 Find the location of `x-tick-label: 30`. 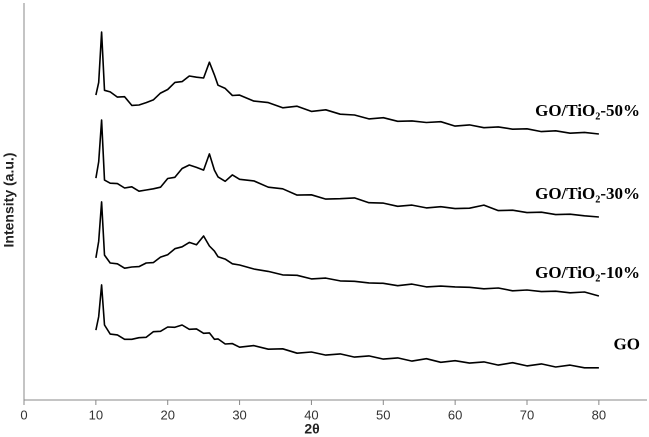

x-tick-label: 30 is located at coordinates (239, 414).